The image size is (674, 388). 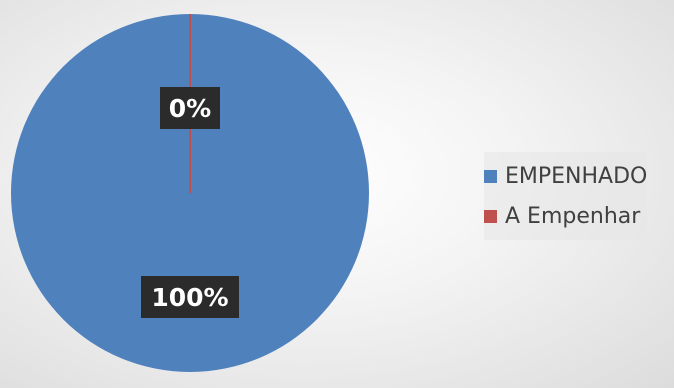 What do you see at coordinates (490, 176) in the screenshot?
I see `legend-swatch-empenhado` at bounding box center [490, 176].